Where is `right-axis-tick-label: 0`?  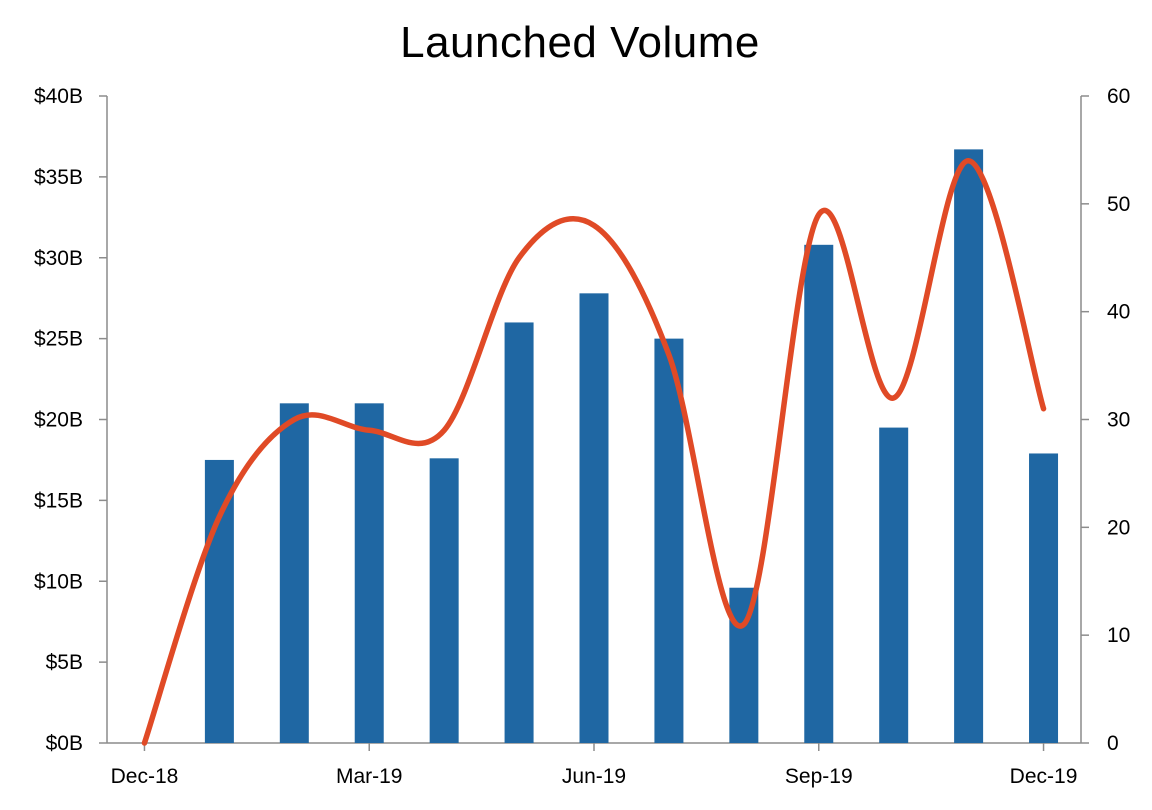
right-axis-tick-label: 0 is located at coordinates (1113, 743).